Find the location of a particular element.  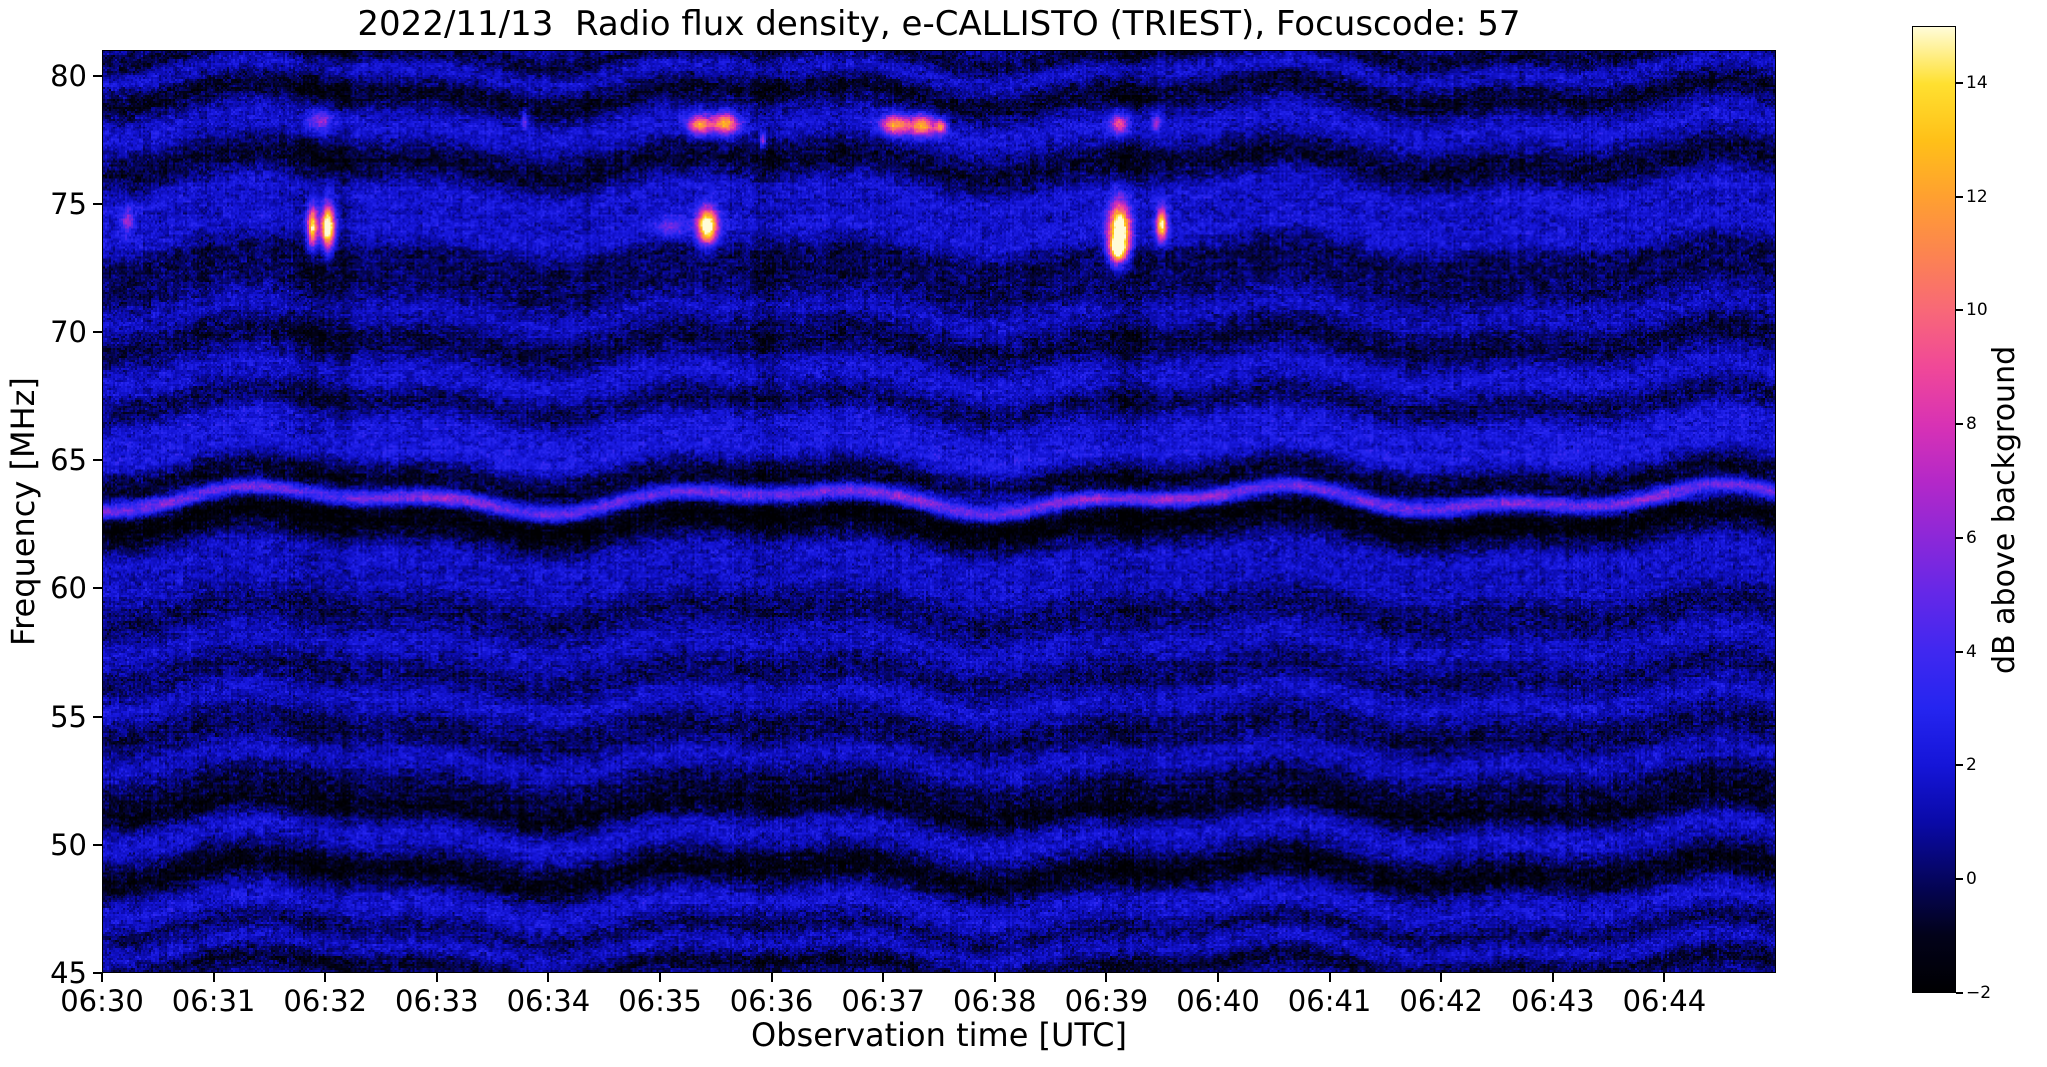

x-tick-label: 06:43 is located at coordinates (1553, 1001).